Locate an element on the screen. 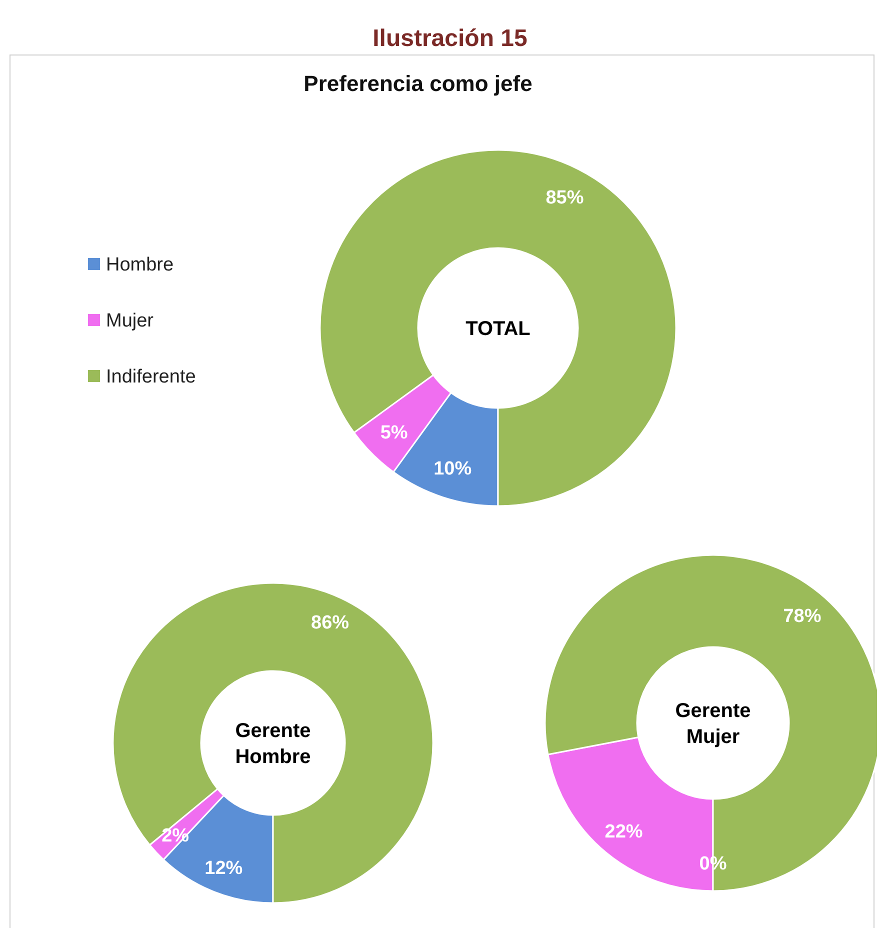  legend-label: Indiferente is located at coordinates (151, 377).